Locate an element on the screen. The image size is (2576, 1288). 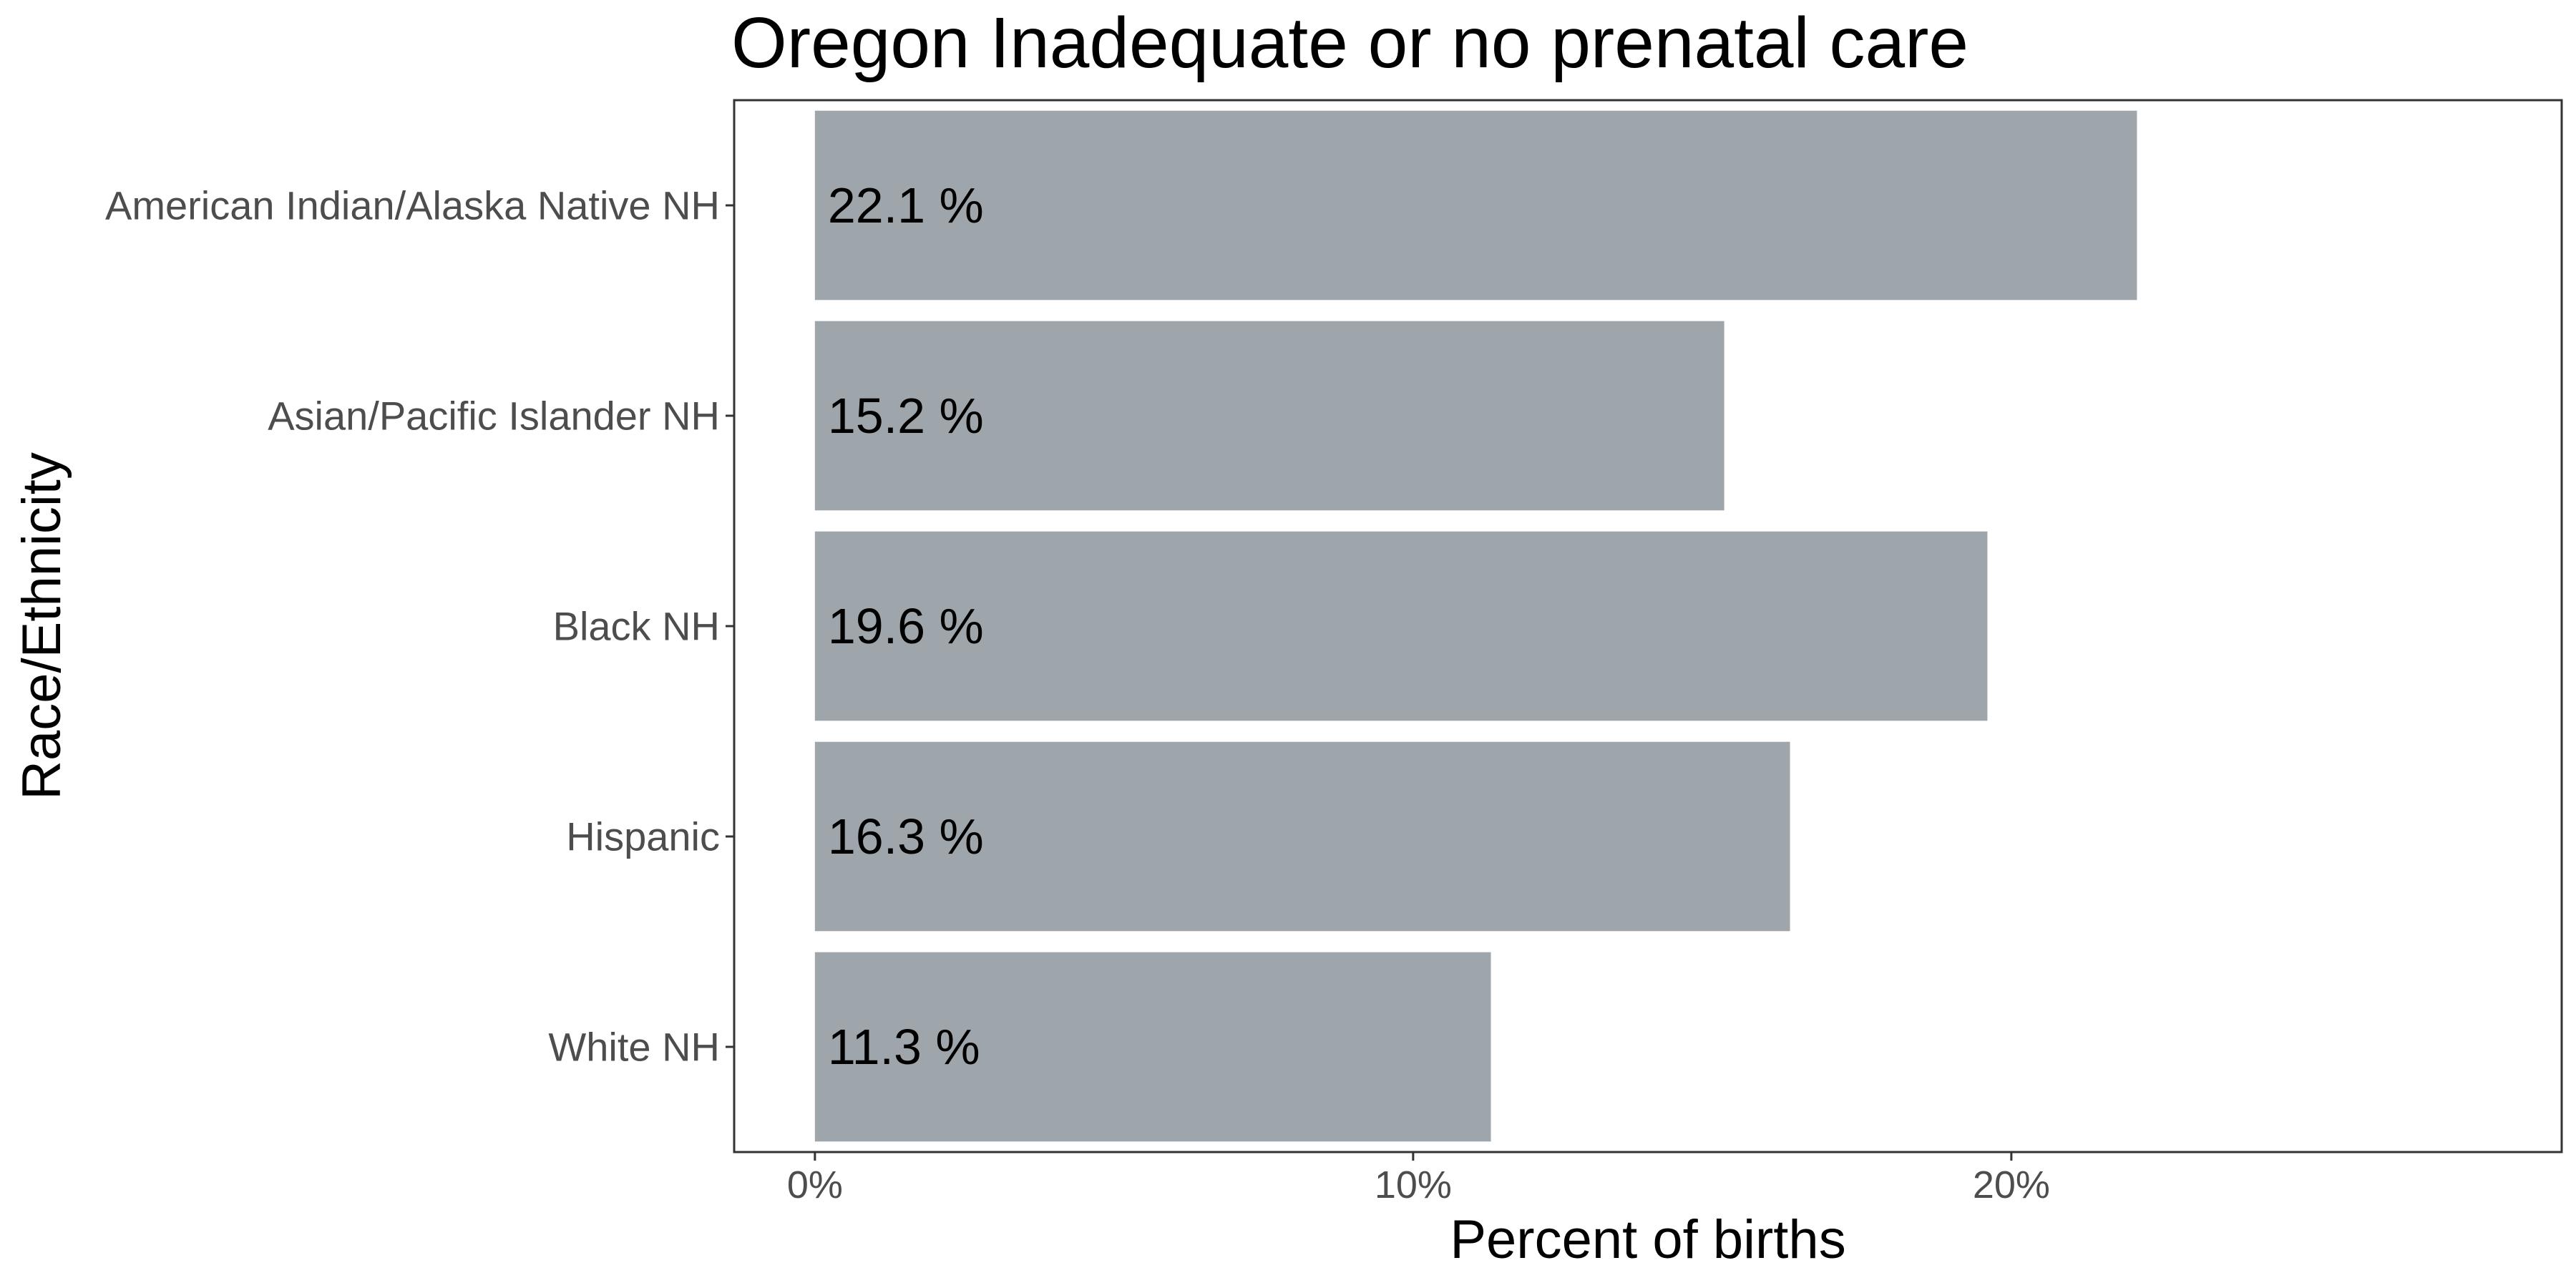
y-tick-label: American Indian/Alaska Native NH is located at coordinates (412, 205).